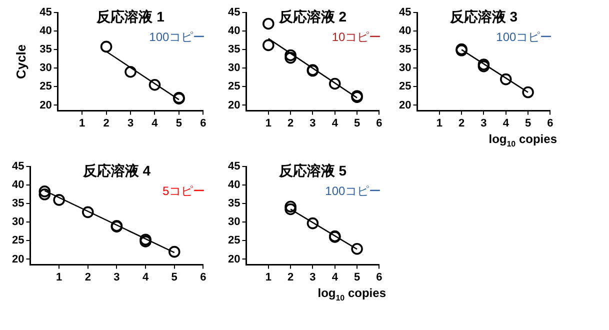 This screenshot has width=609, height=330. What do you see at coordinates (312, 16) in the screenshot?
I see `chart-title: 反応溶液 2` at bounding box center [312, 16].